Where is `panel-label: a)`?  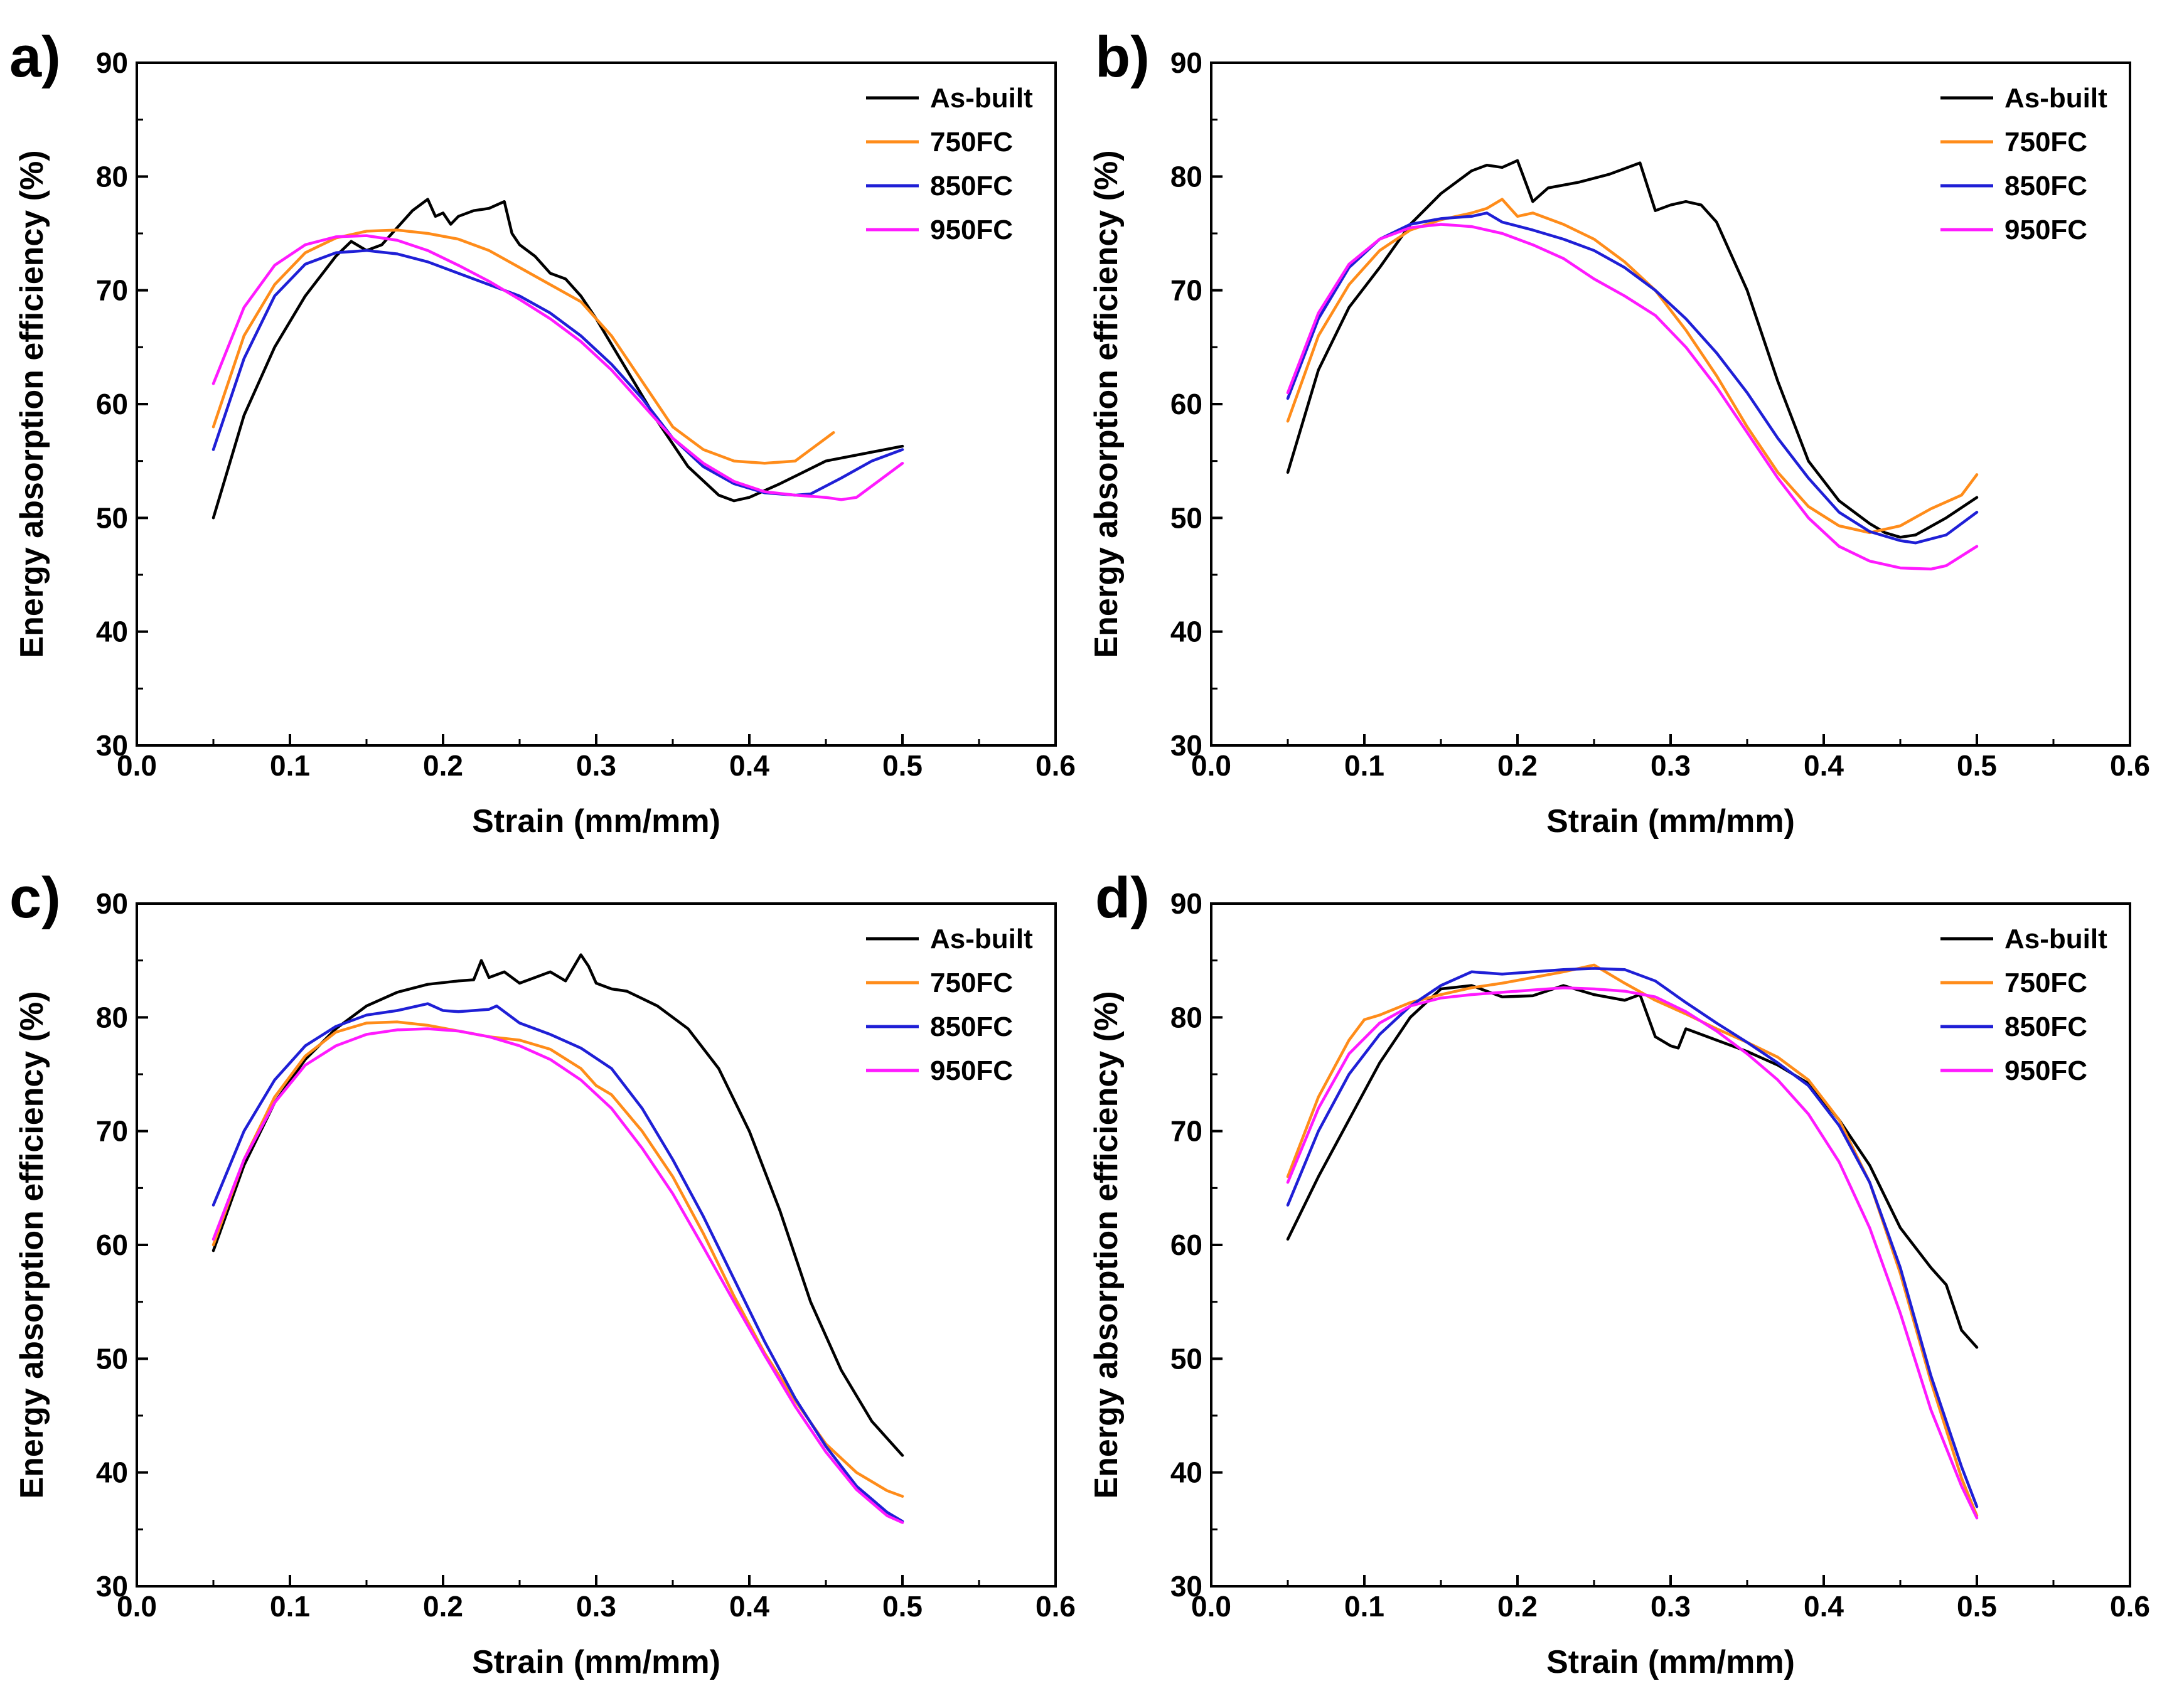 panel-label: a) is located at coordinates (35, 57).